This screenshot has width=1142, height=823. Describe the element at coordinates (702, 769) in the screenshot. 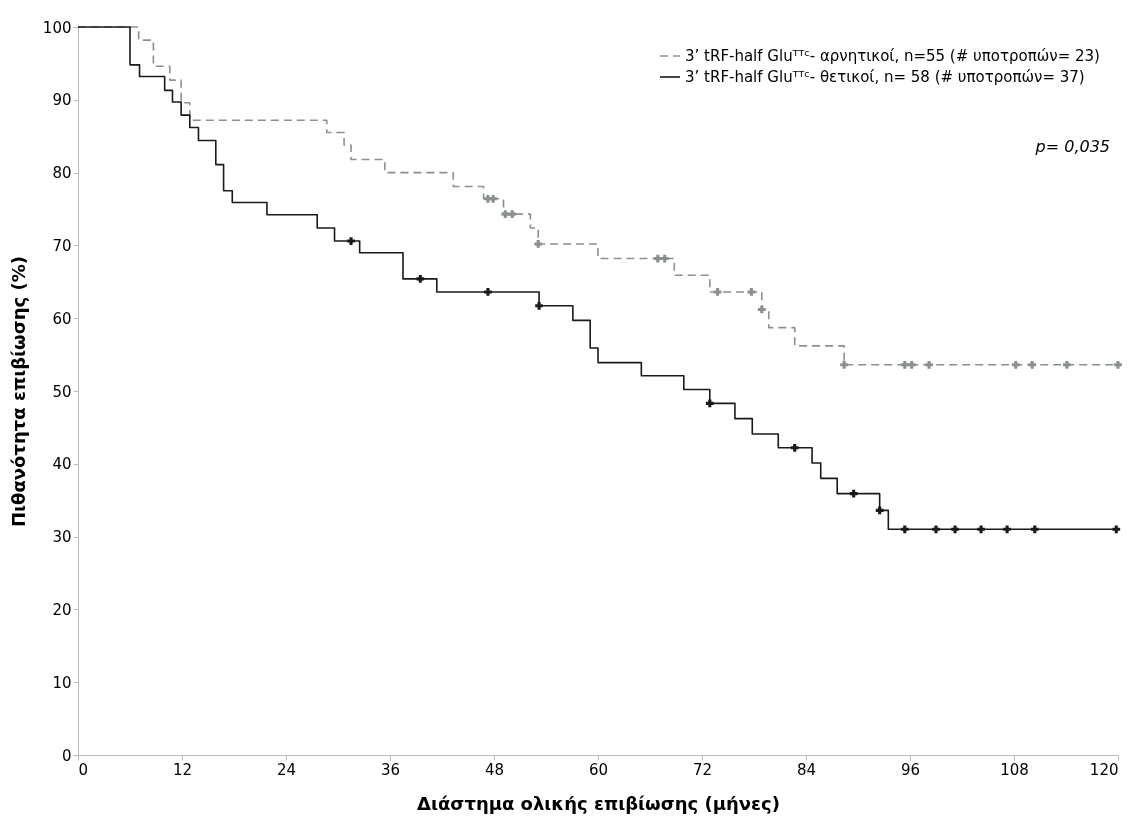

I see `x-tick-label: 72` at that location.